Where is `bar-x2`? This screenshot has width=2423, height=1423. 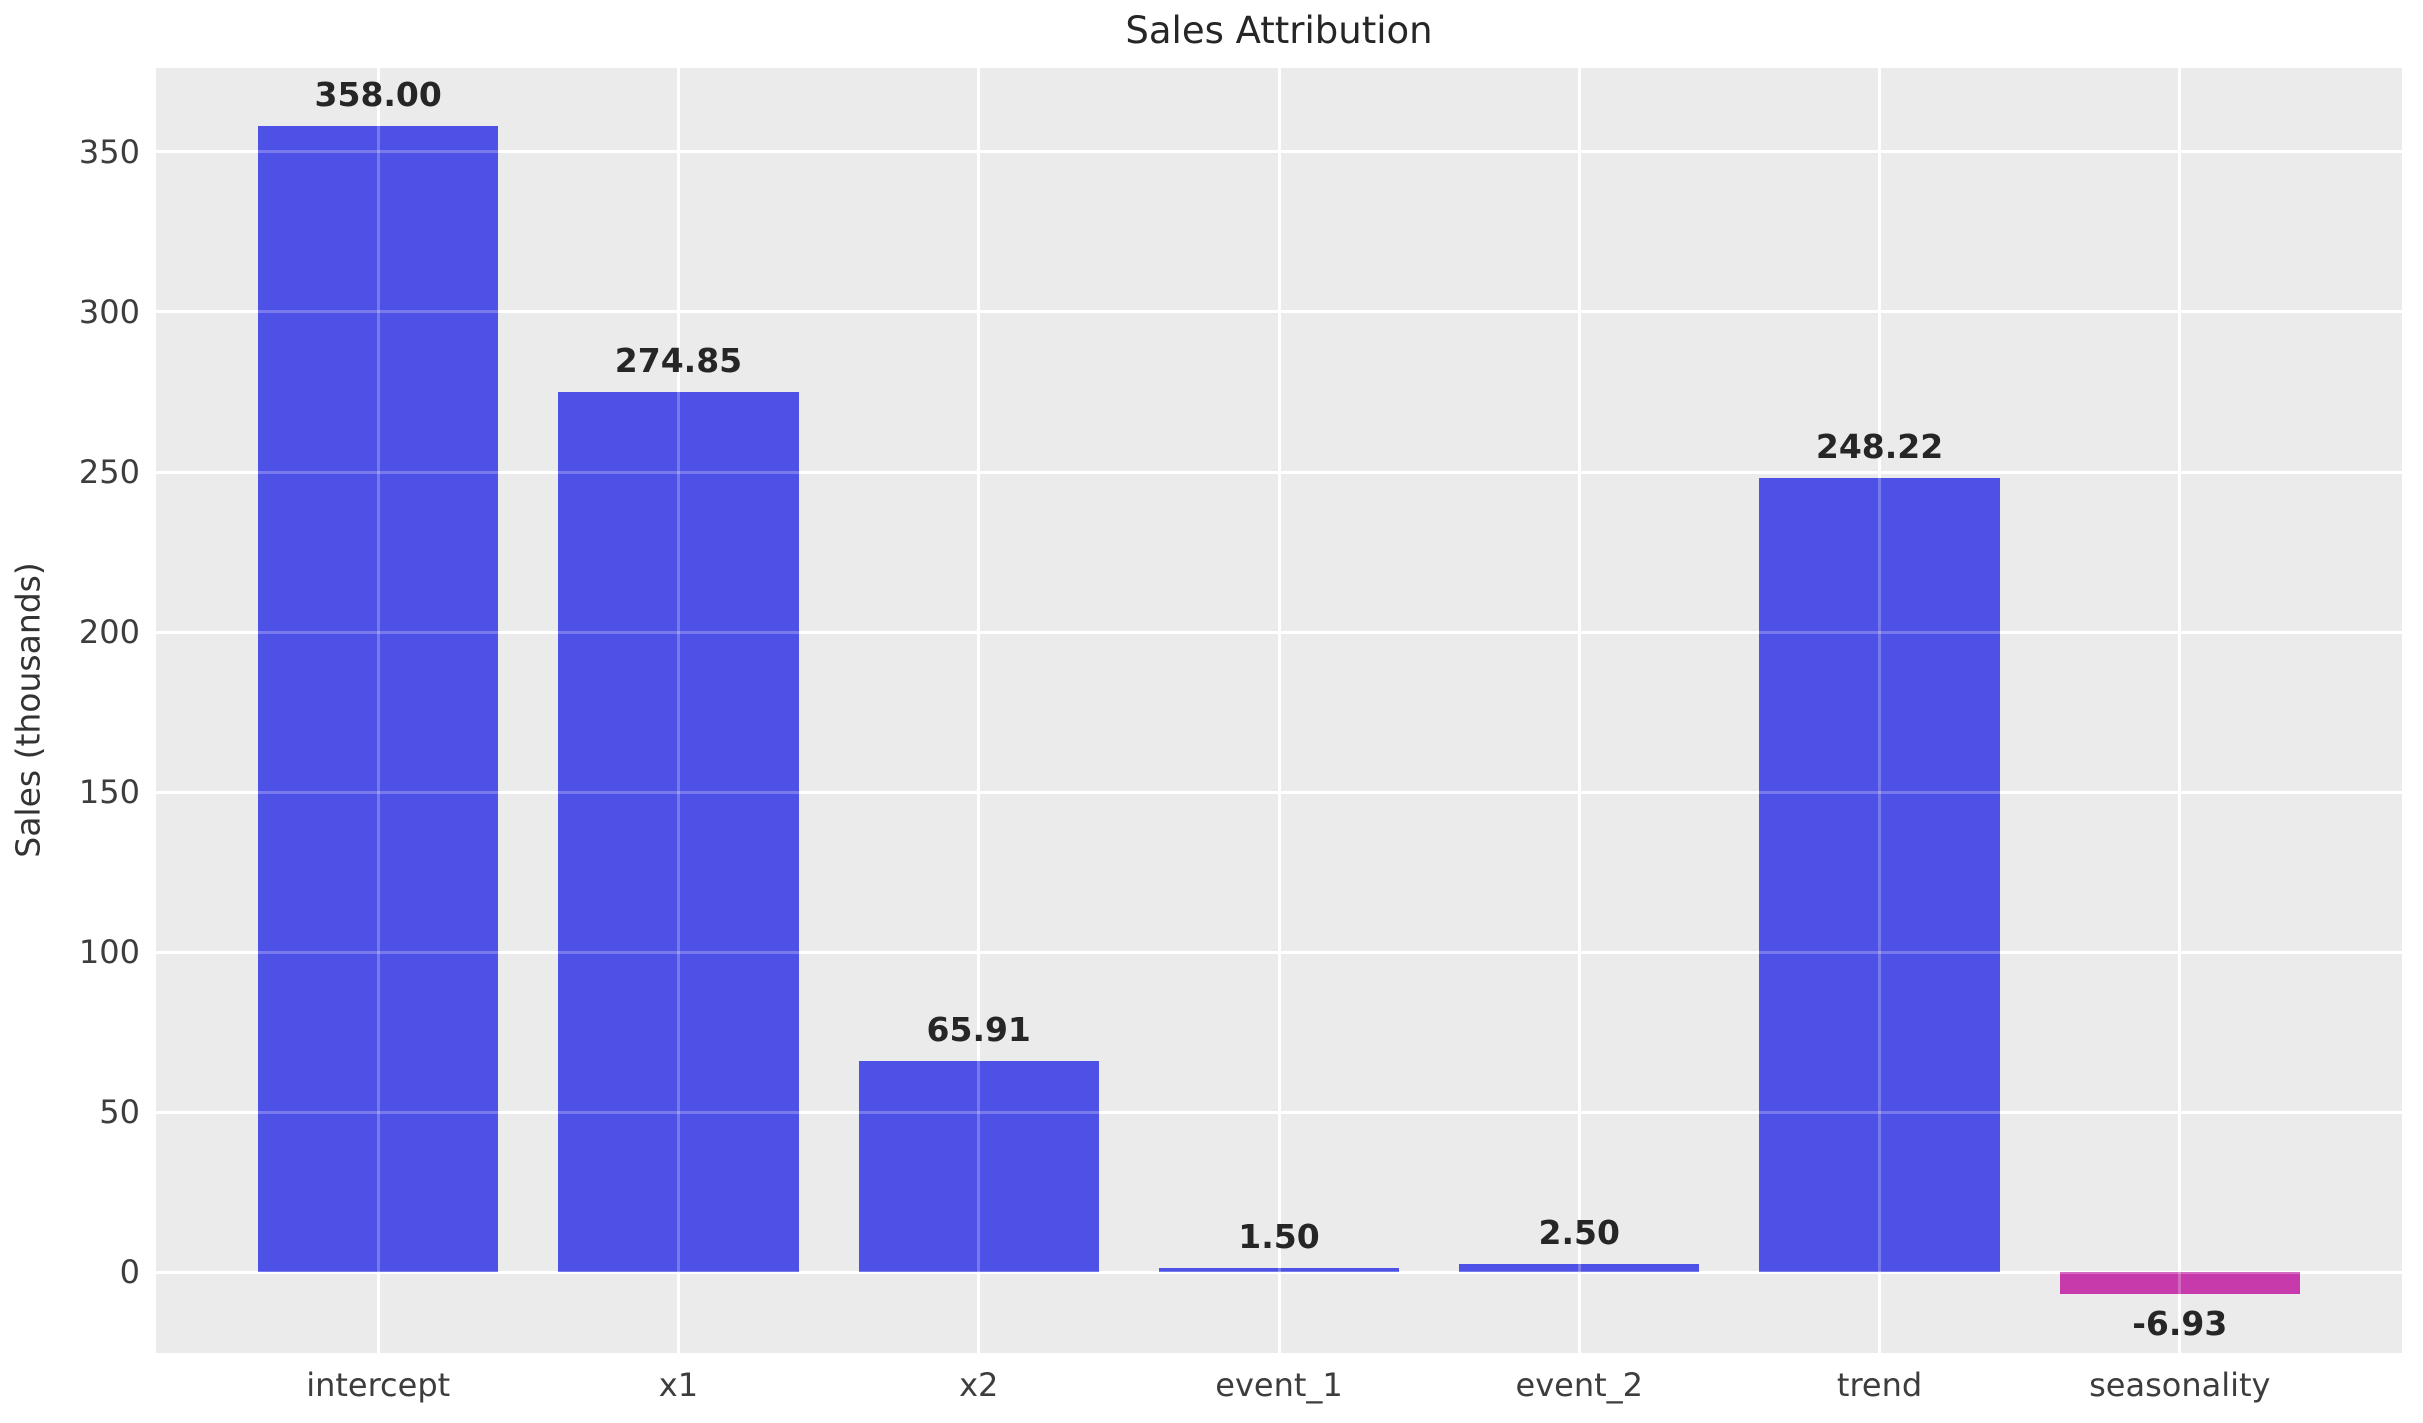
bar-x2 is located at coordinates (978, 1167).